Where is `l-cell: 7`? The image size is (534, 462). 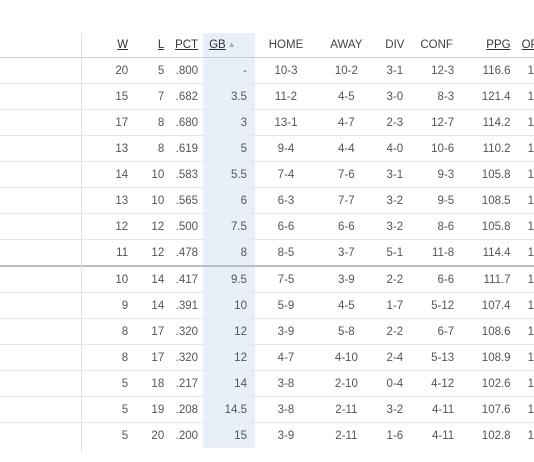
l-cell: 7 is located at coordinates (151, 96).